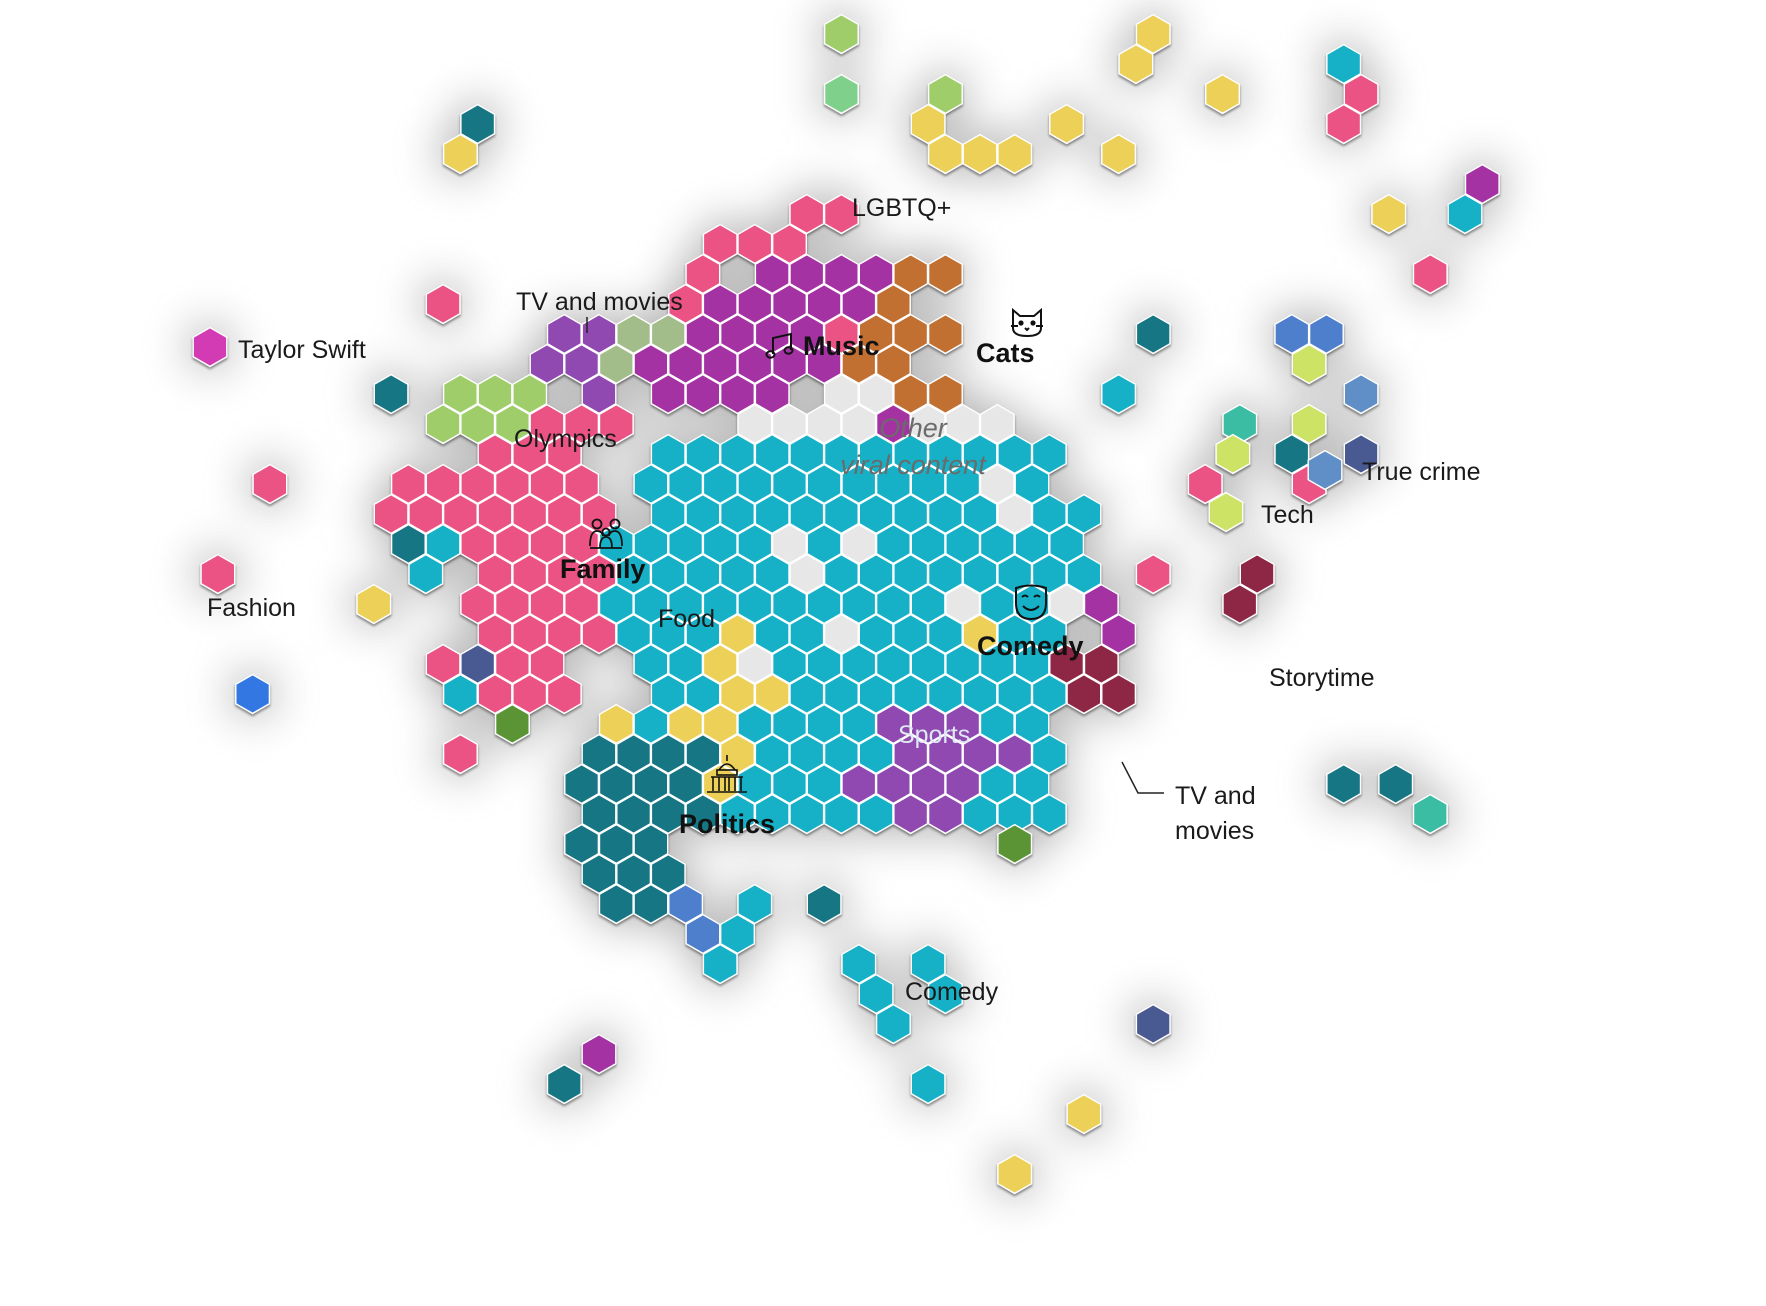 The image size is (1766, 1306). I want to click on label-true-crime: True crime, so click(1421, 472).